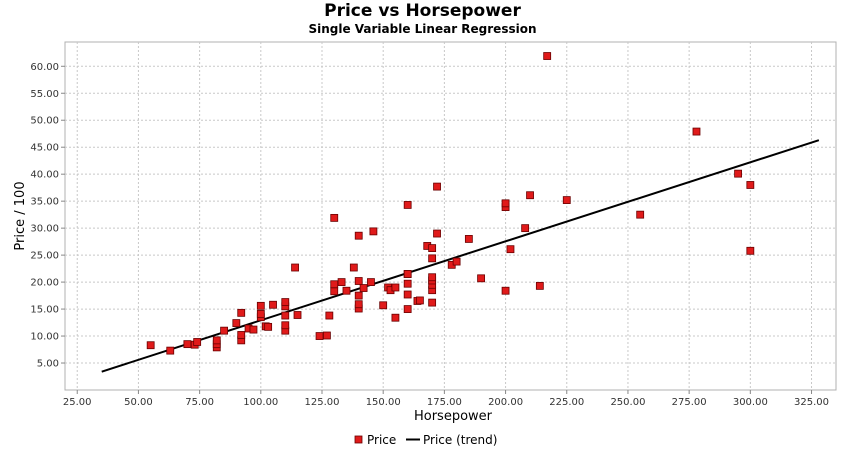 The height and width of the screenshot is (450, 845). I want to click on x-axis-title: Horsepower, so click(453, 416).